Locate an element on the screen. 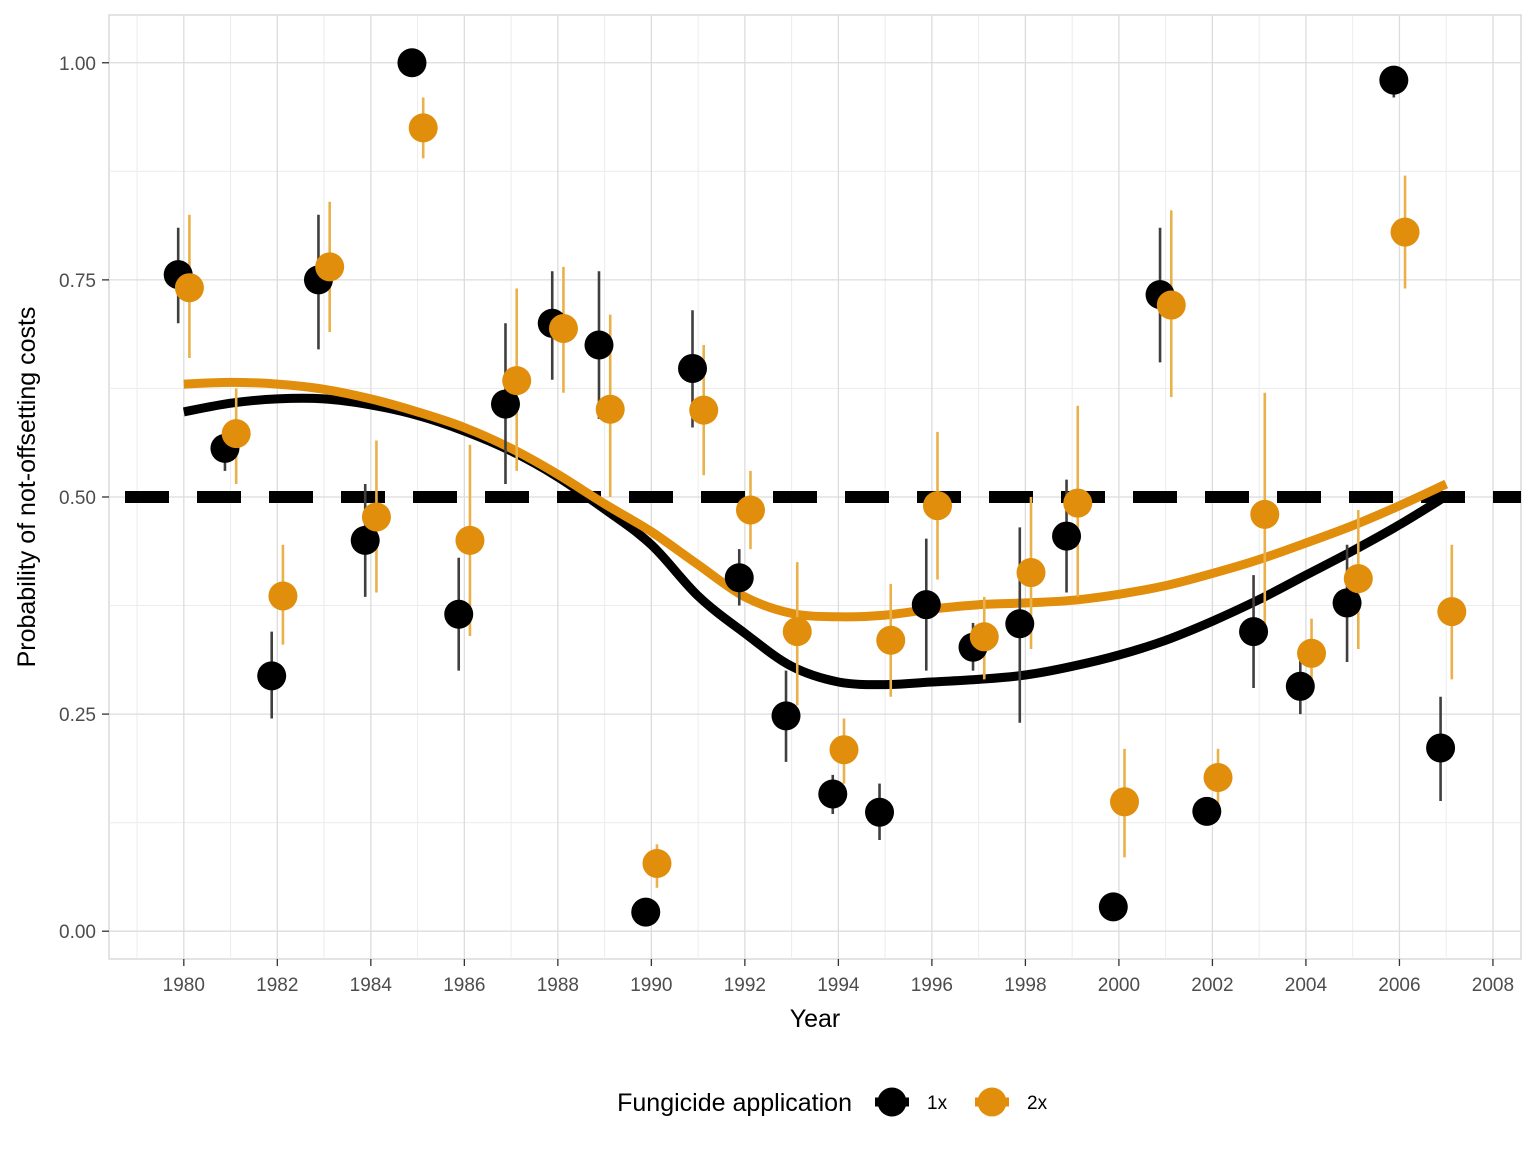  x-tick-label: 2004 is located at coordinates (1306, 985).